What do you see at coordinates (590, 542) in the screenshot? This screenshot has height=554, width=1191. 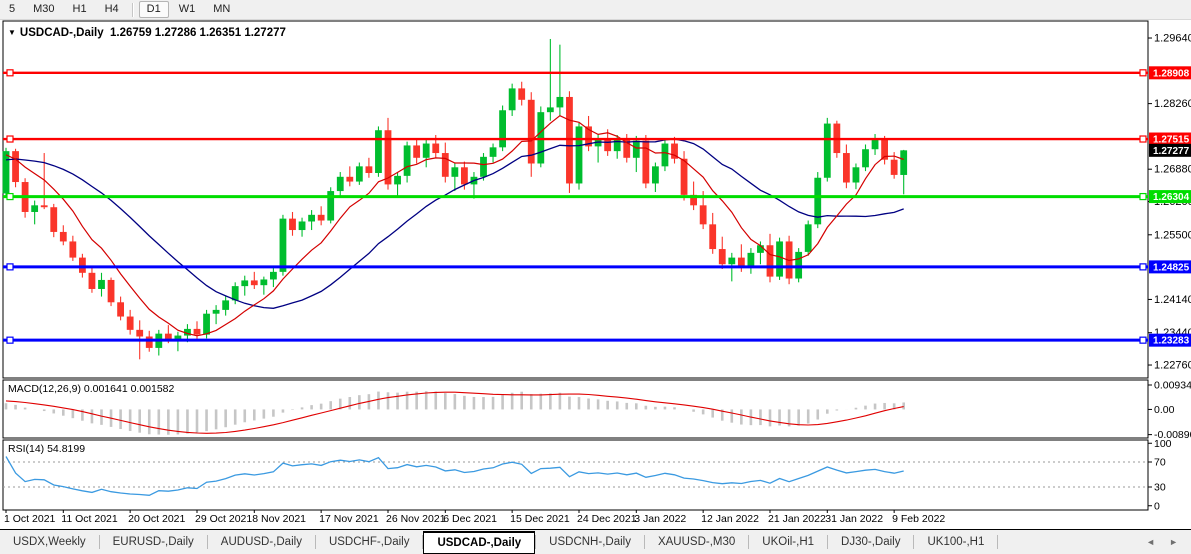 I see `symbol-tab-usdcnh-daily: USDCNH-,Daily` at bounding box center [590, 542].